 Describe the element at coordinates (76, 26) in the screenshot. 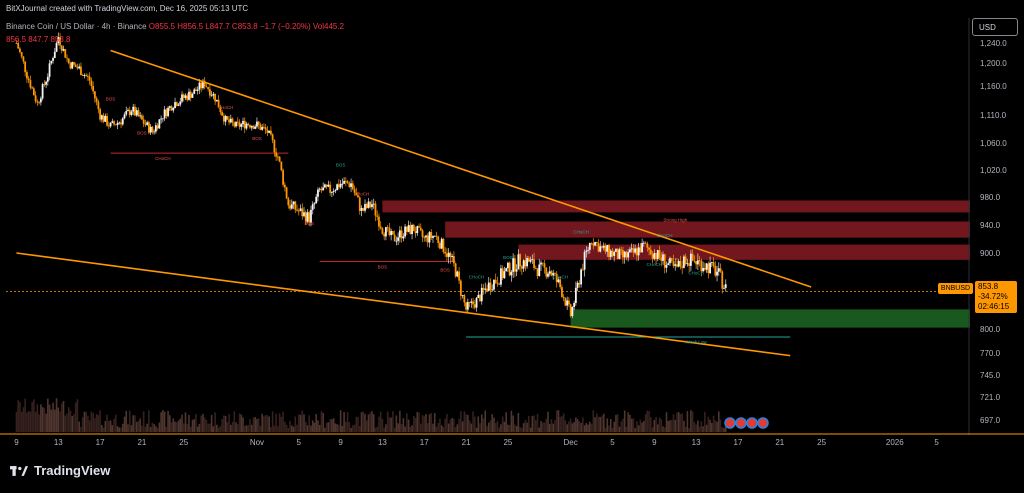

I see `symbol-name: Binance Coin / US Dollar · 4h · Binance` at that location.